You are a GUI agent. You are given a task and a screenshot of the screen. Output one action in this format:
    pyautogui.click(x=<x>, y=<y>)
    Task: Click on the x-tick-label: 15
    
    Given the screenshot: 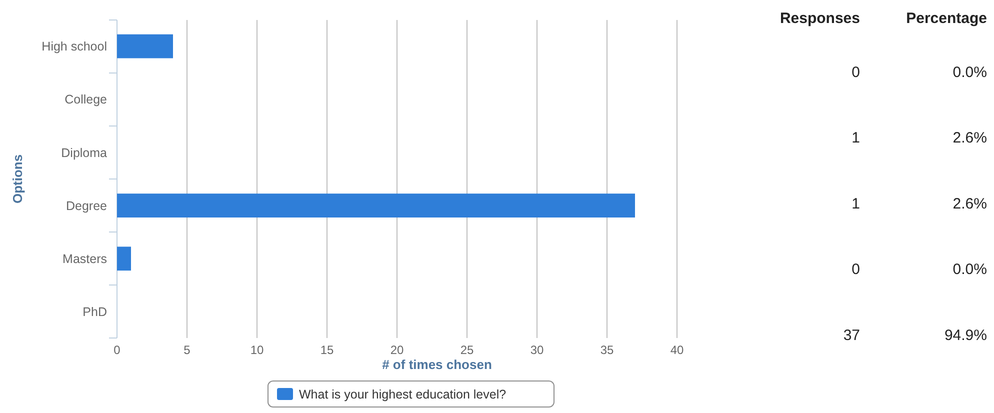 What is the action you would take?
    pyautogui.click(x=327, y=350)
    